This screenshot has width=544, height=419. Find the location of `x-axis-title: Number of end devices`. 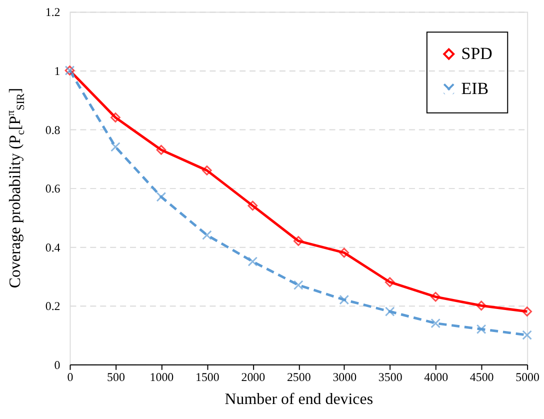

x-axis-title: Number of end devices is located at coordinates (299, 399).